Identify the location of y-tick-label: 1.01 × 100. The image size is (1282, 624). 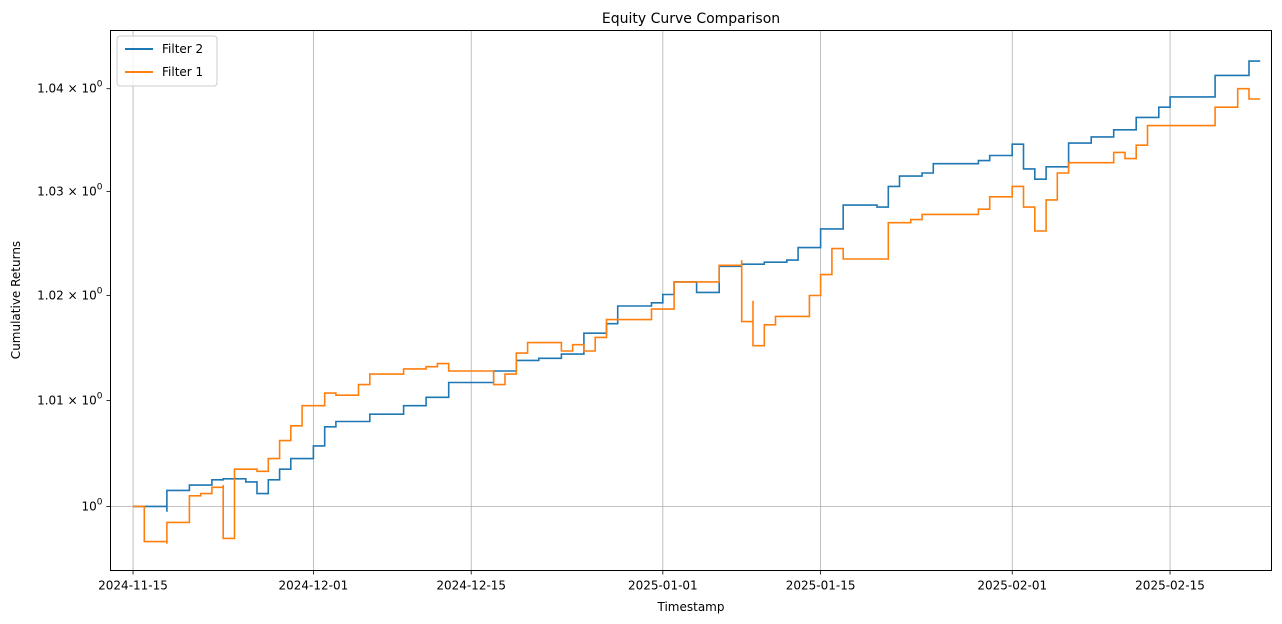
(70, 399).